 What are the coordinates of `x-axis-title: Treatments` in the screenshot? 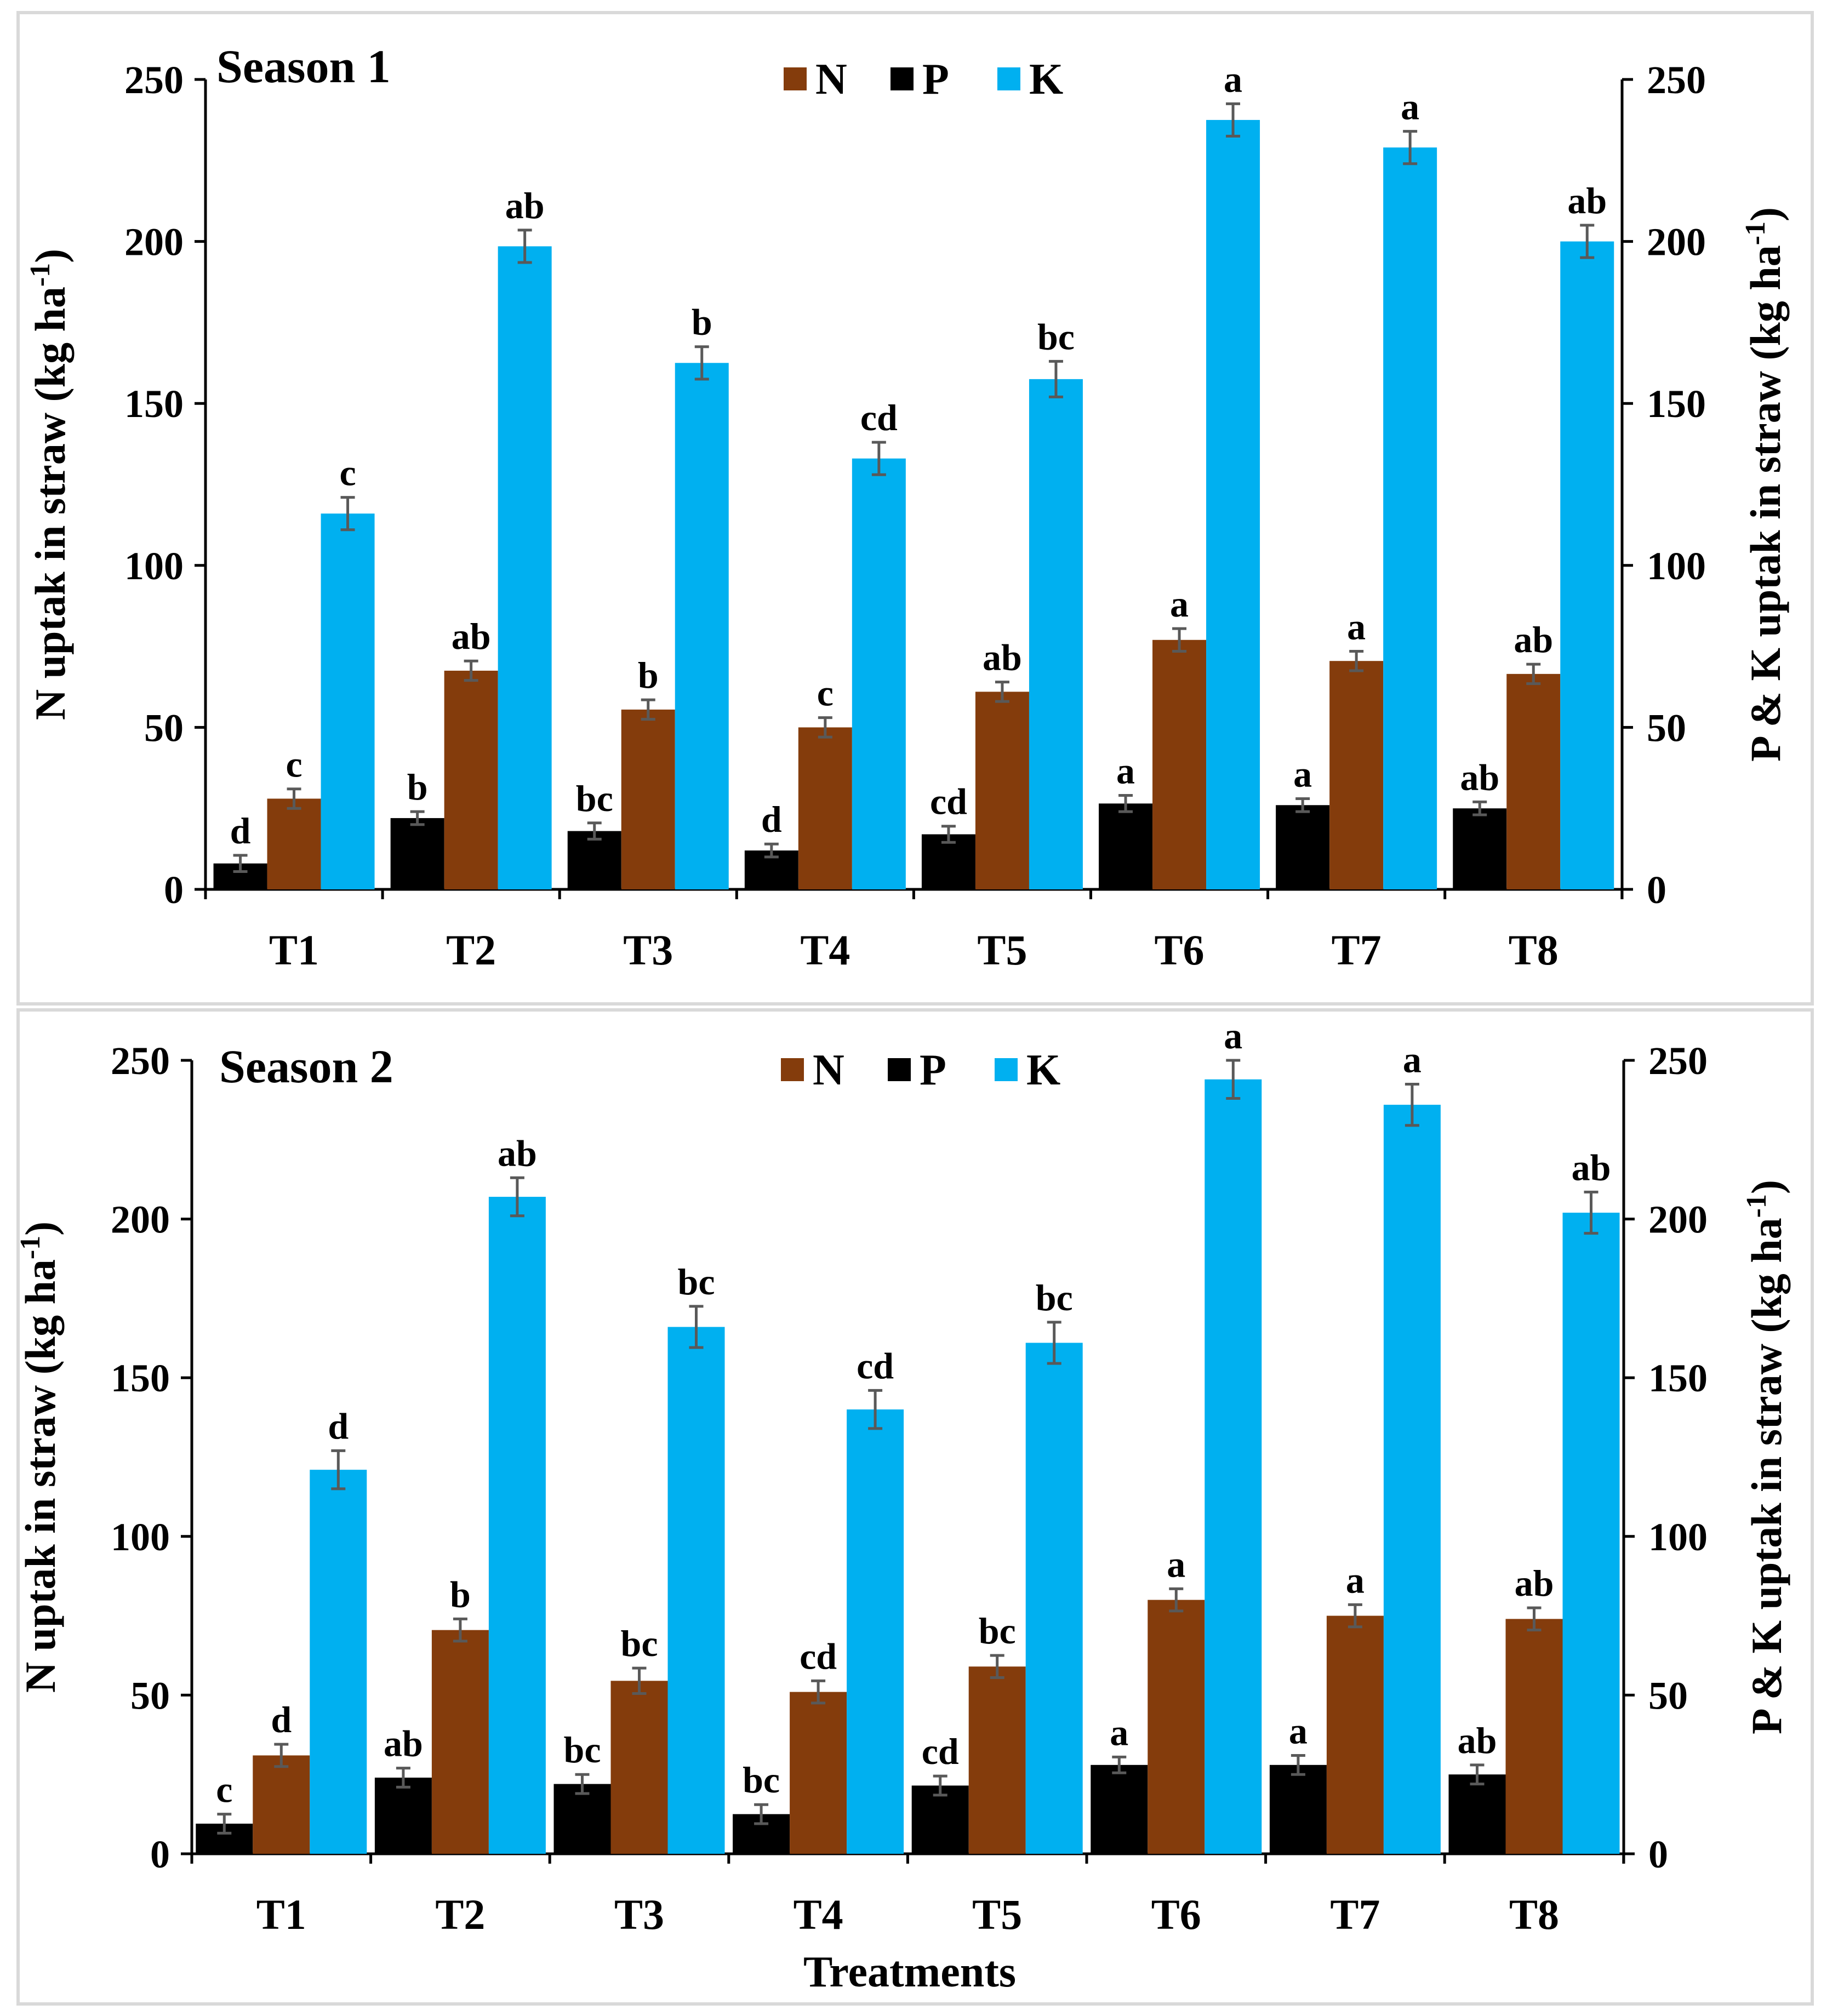 It's located at (909, 1972).